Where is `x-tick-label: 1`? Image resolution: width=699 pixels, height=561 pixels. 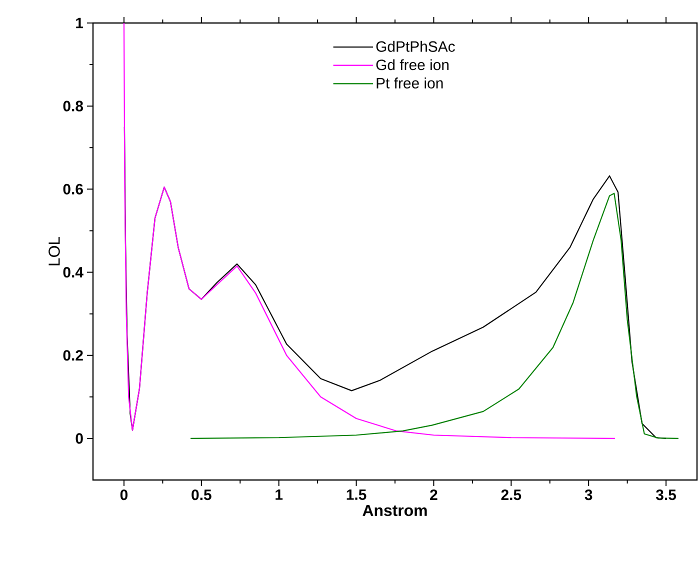
x-tick-label: 1 is located at coordinates (279, 495).